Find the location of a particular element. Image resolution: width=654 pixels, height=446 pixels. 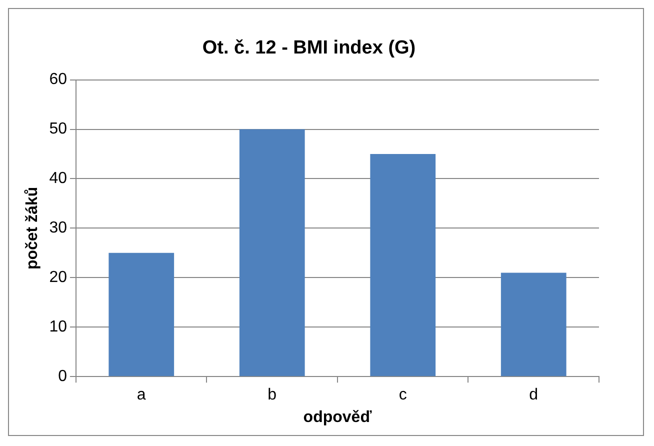

chart-title: Ot. č. 12 - BMI index (G) is located at coordinates (309, 48).